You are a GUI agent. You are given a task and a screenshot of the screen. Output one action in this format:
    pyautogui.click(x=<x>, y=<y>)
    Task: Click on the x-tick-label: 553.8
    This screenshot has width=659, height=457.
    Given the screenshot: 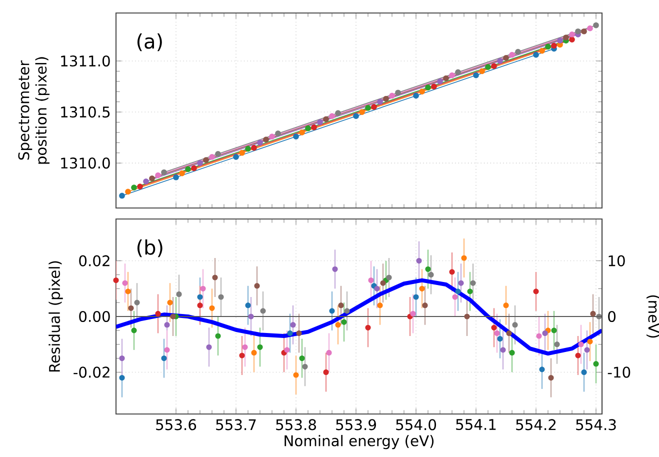 What is the action you would take?
    pyautogui.click(x=296, y=424)
    